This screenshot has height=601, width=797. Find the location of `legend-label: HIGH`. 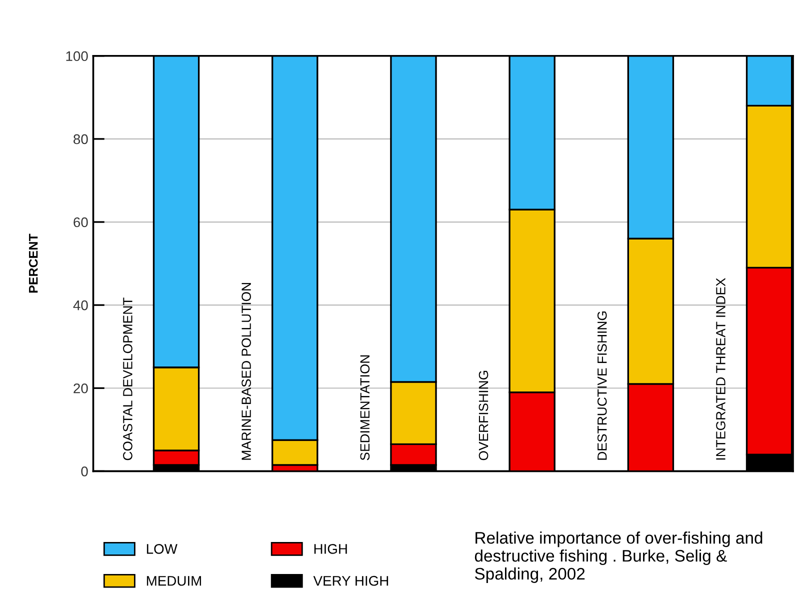

legend-label: HIGH is located at coordinates (330, 549).